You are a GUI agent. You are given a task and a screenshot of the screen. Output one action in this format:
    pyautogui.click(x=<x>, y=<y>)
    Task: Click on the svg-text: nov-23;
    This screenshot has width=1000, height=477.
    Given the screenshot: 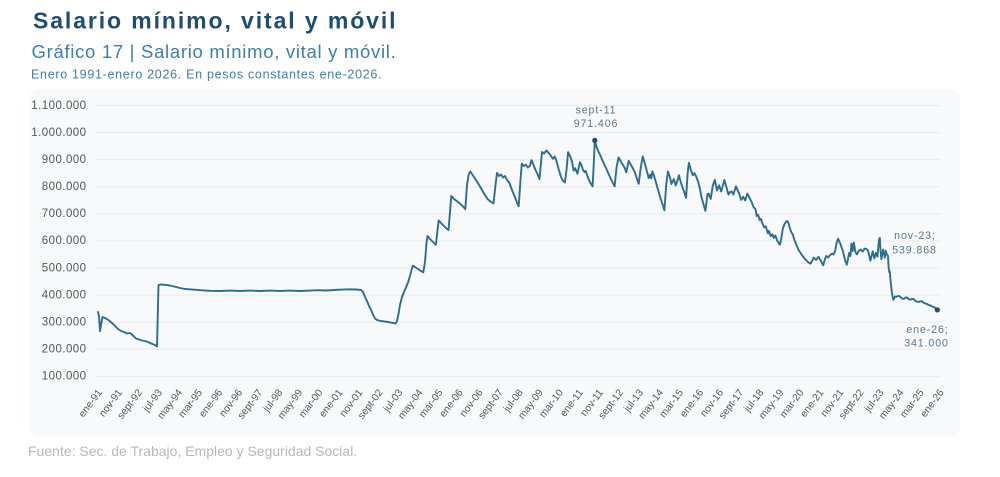 What is the action you would take?
    pyautogui.click(x=915, y=236)
    